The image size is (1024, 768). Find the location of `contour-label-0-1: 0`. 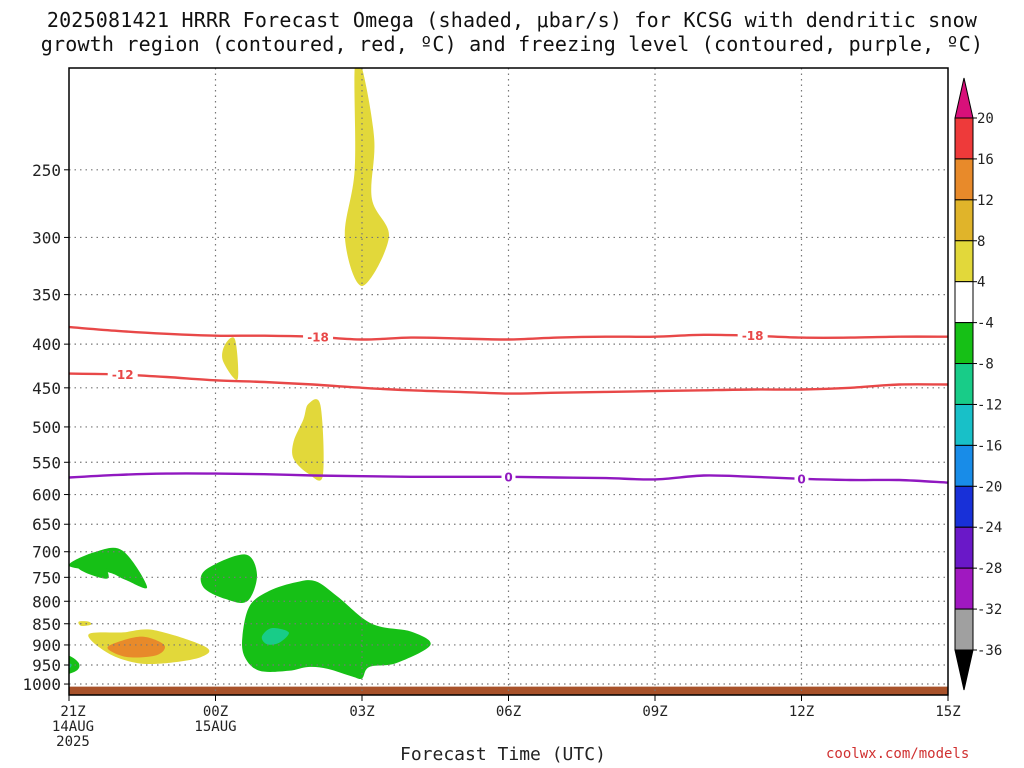

contour-label-0-1: 0 is located at coordinates (801, 479).